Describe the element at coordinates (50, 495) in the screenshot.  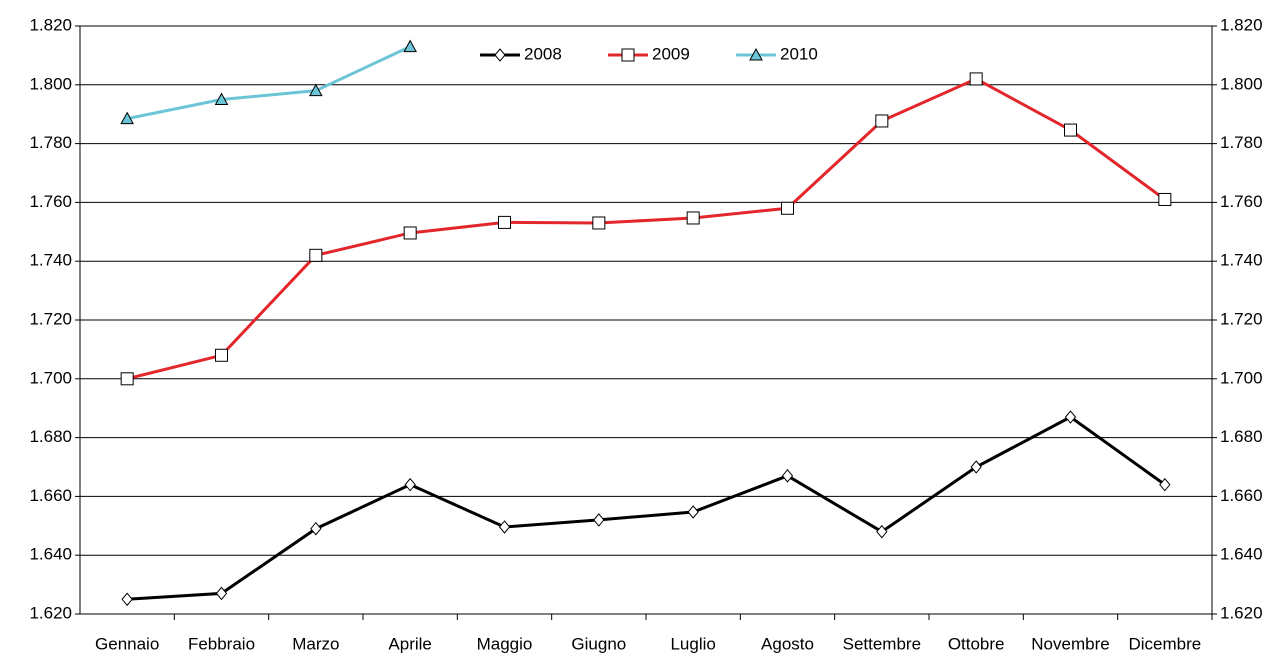
I see `y-tick-label: 1.660` at that location.